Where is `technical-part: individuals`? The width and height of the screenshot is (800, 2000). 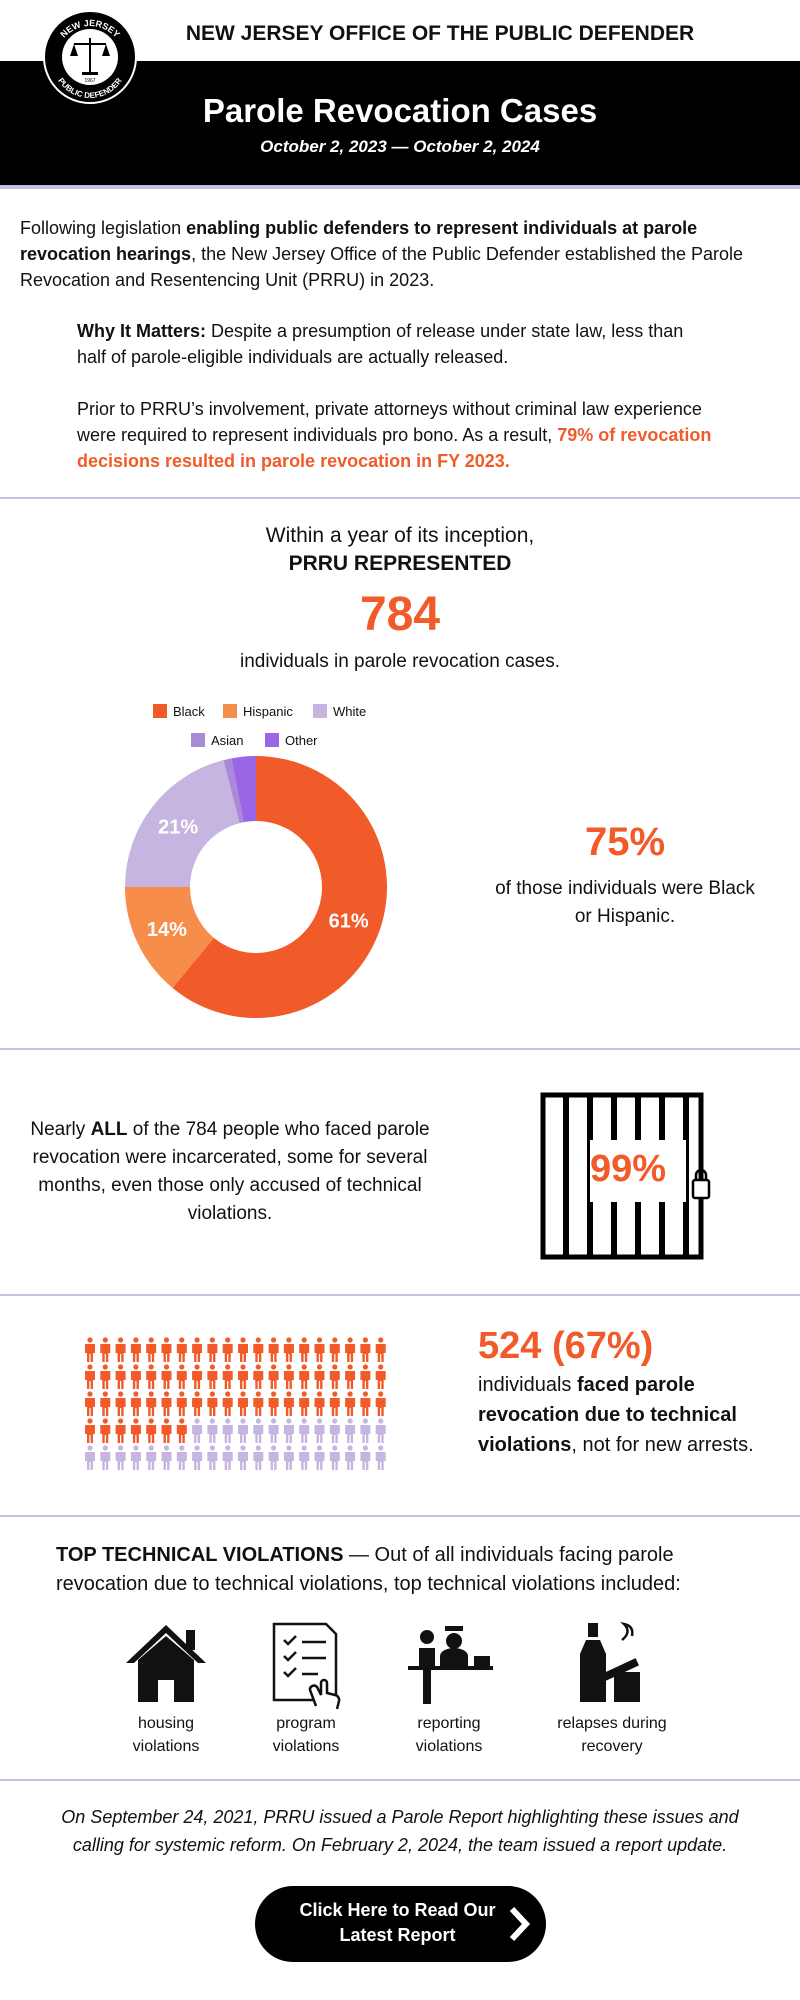
technical-part: individuals is located at coordinates (527, 1385).